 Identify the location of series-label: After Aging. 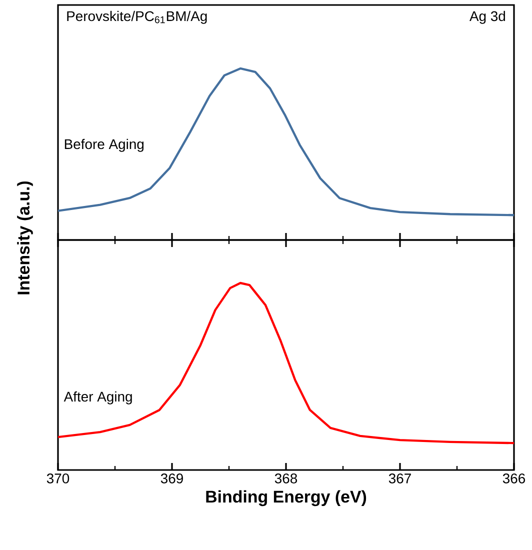
(98, 397).